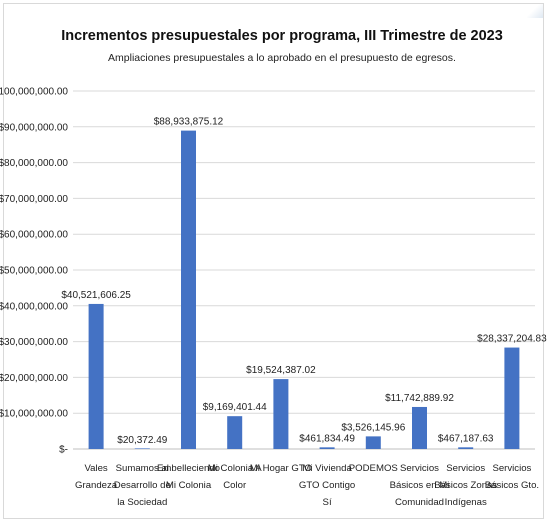 Image resolution: width=549 pixels, height=523 pixels. I want to click on y-tick-label: $90,000,000.00, so click(34, 127).